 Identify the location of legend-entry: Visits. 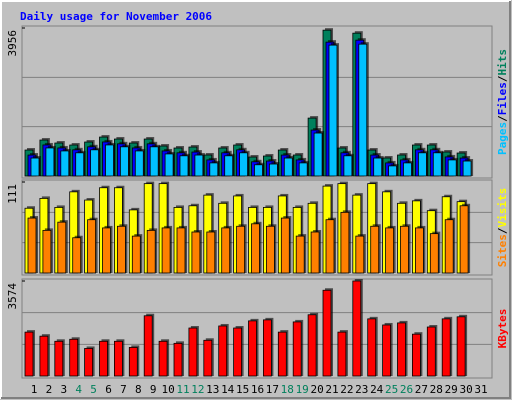
(502, 208).